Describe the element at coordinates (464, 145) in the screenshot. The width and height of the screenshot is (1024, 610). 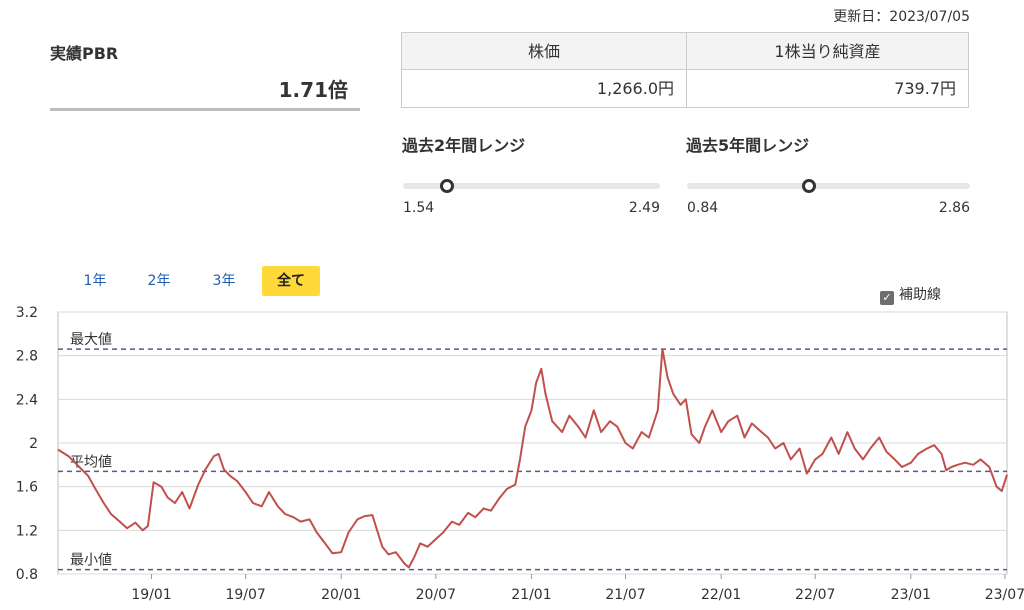
I see `range-2y-title: 過去2年間レンジ` at that location.